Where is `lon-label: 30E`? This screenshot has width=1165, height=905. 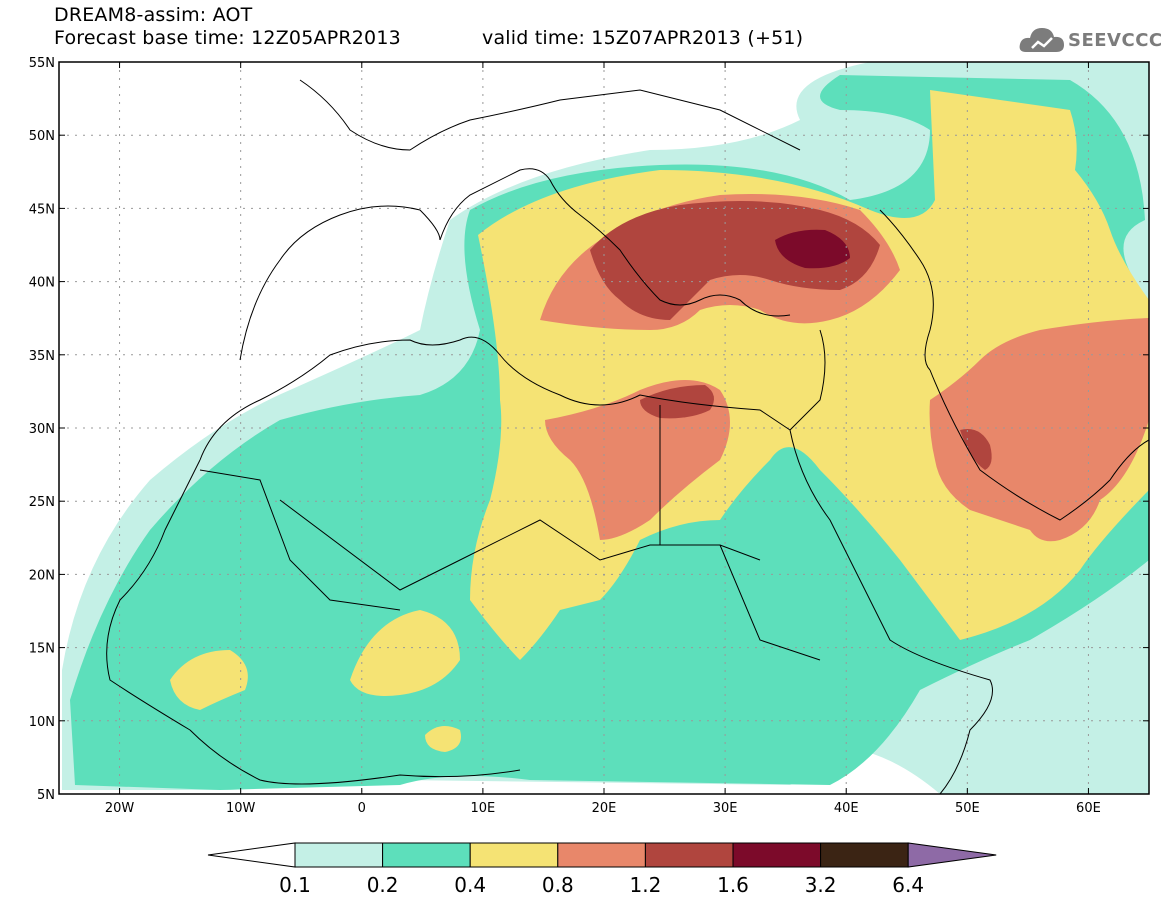 lon-label: 30E is located at coordinates (725, 808).